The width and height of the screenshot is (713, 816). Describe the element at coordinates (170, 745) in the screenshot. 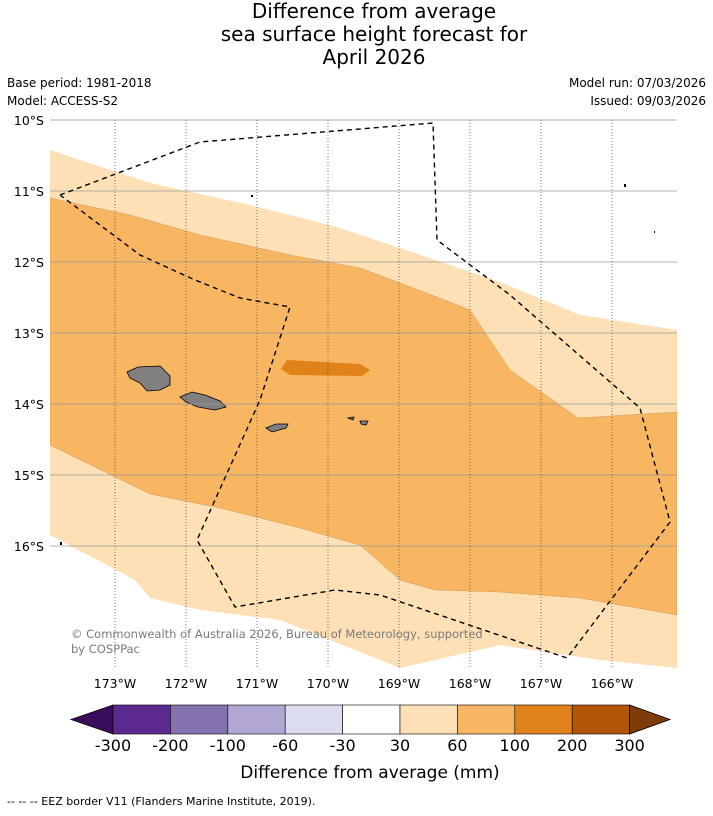

I see `colorbar-tick-label: -200` at that location.